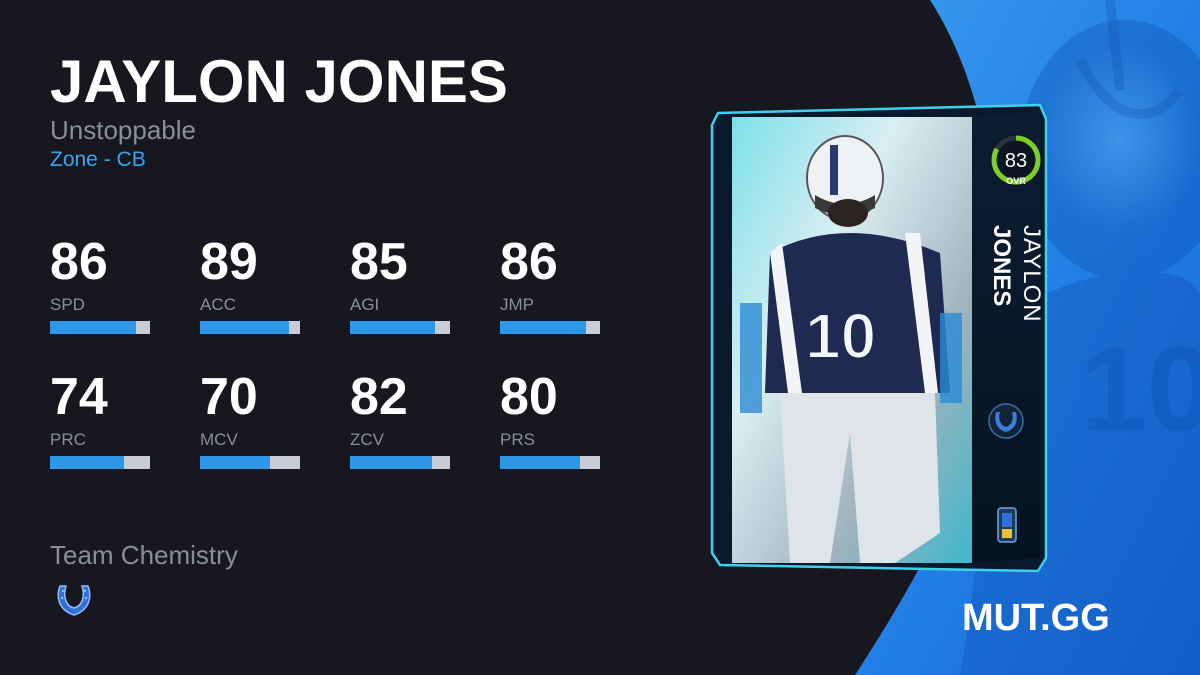  I want to click on player-name: JAYLON JONES, so click(279, 81).